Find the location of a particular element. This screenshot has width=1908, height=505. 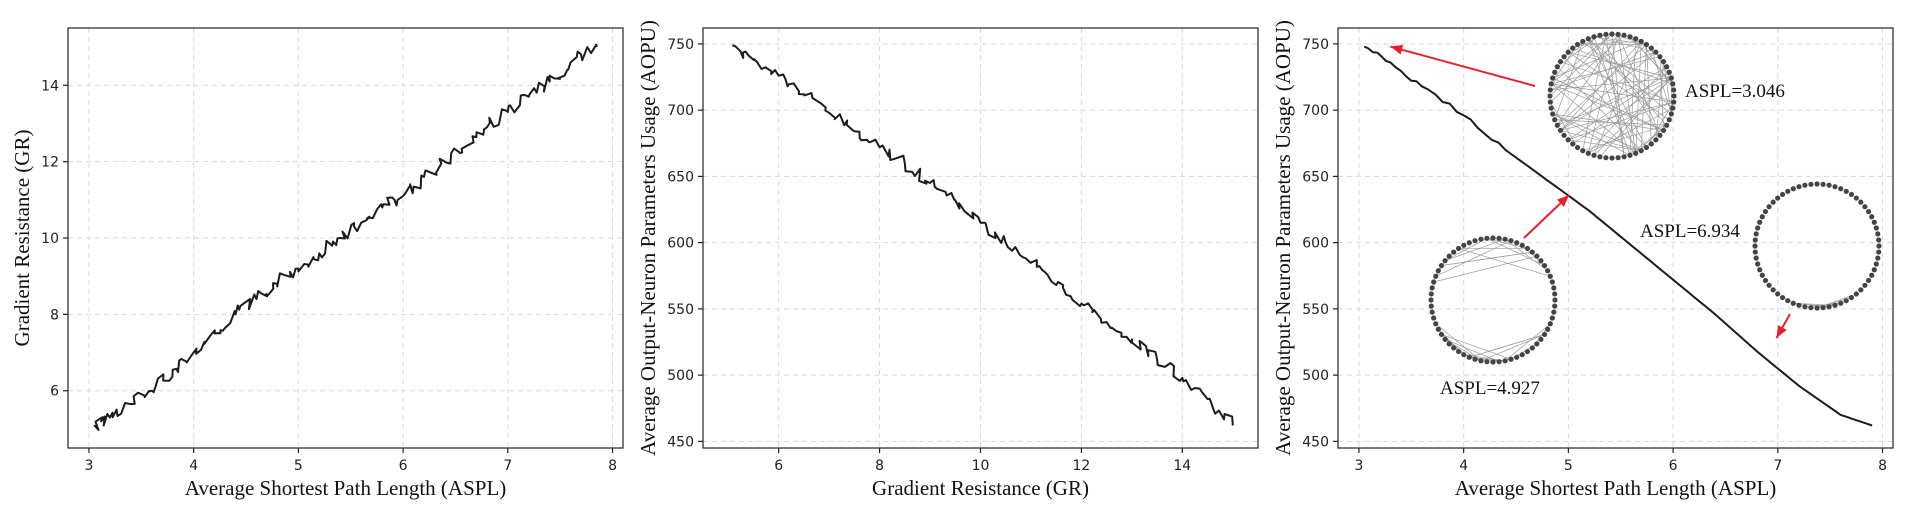

x-tick-label: 7 is located at coordinates (1777, 466).